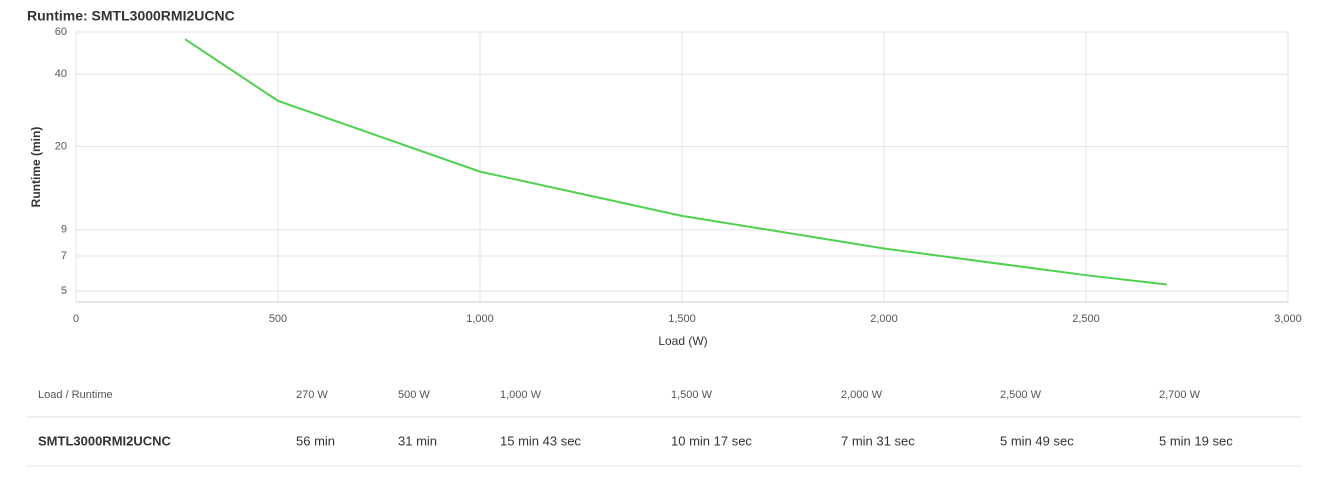 The image size is (1329, 491). What do you see at coordinates (417, 440) in the screenshot?
I see `table-cell: 31 min` at bounding box center [417, 440].